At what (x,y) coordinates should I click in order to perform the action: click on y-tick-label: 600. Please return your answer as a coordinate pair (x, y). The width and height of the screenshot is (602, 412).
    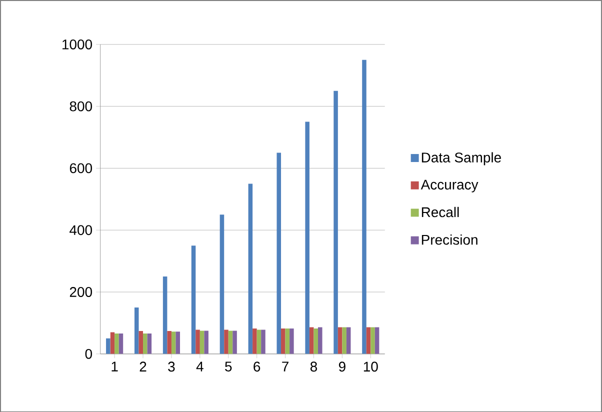
    Looking at the image, I should click on (81, 168).